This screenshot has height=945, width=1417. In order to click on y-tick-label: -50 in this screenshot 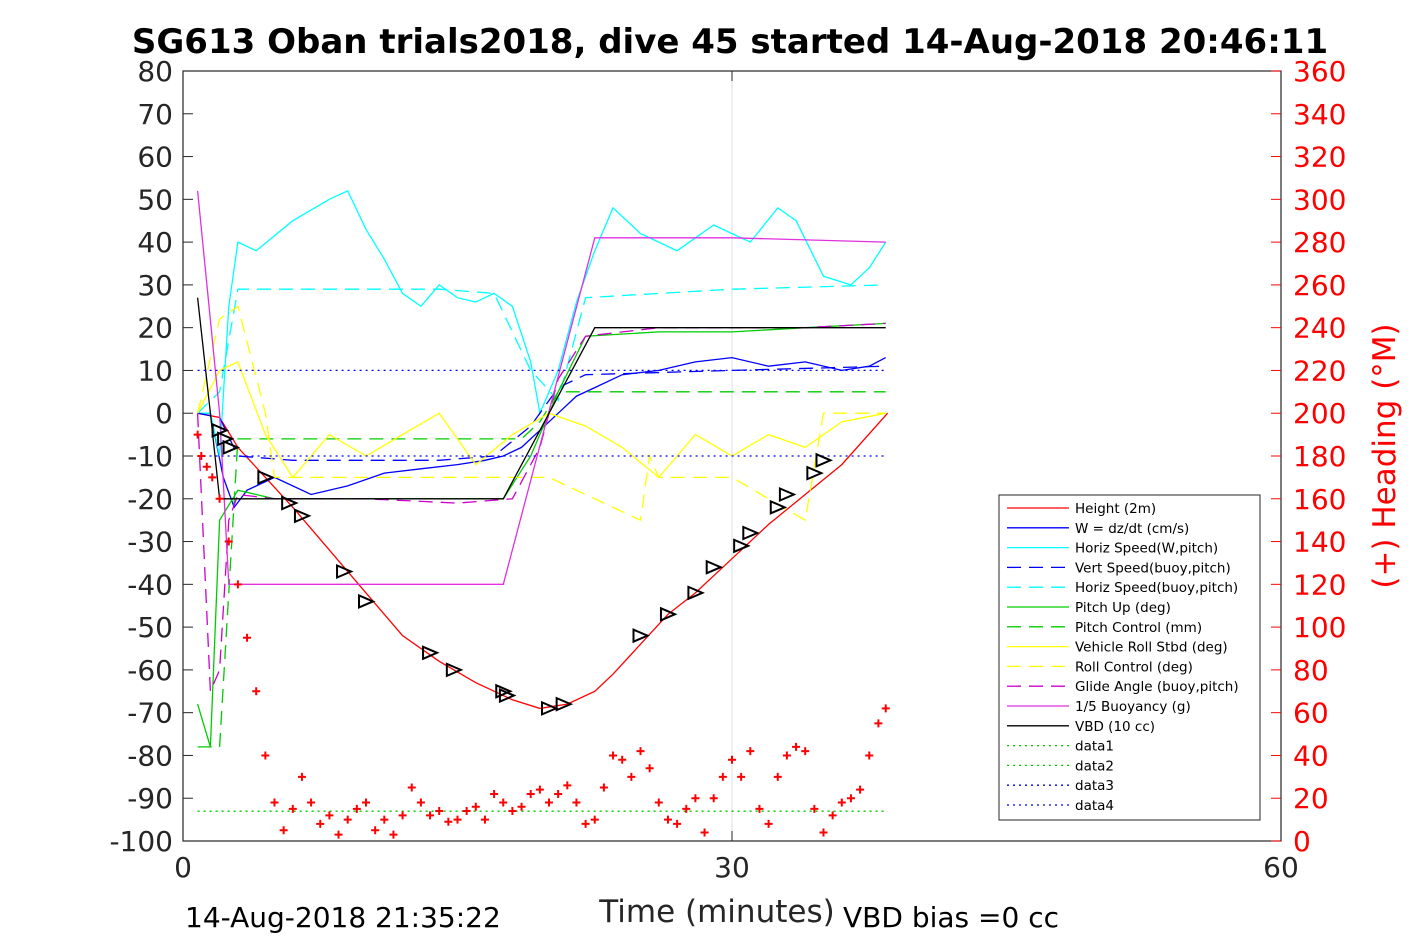, I will do `click(150, 627)`.